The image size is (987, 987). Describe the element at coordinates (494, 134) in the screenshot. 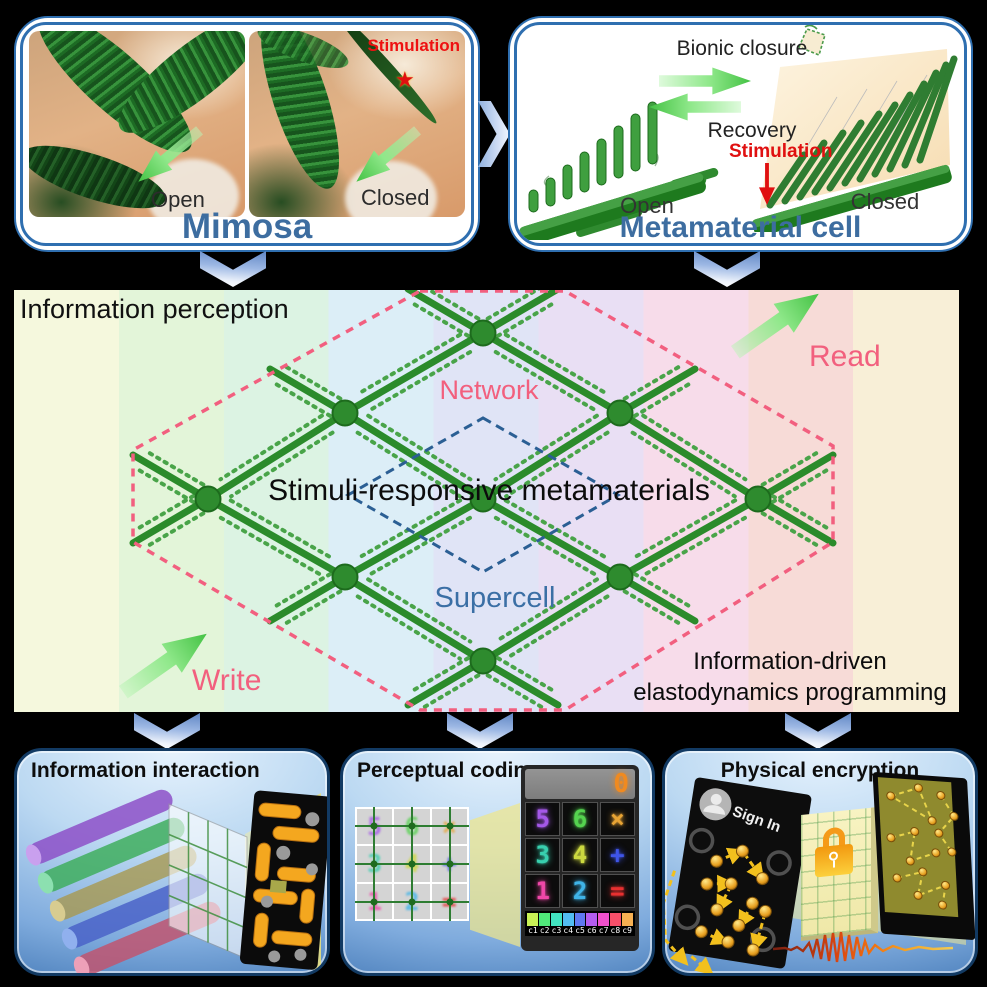

I see `flow-arrow-right-icon` at that location.